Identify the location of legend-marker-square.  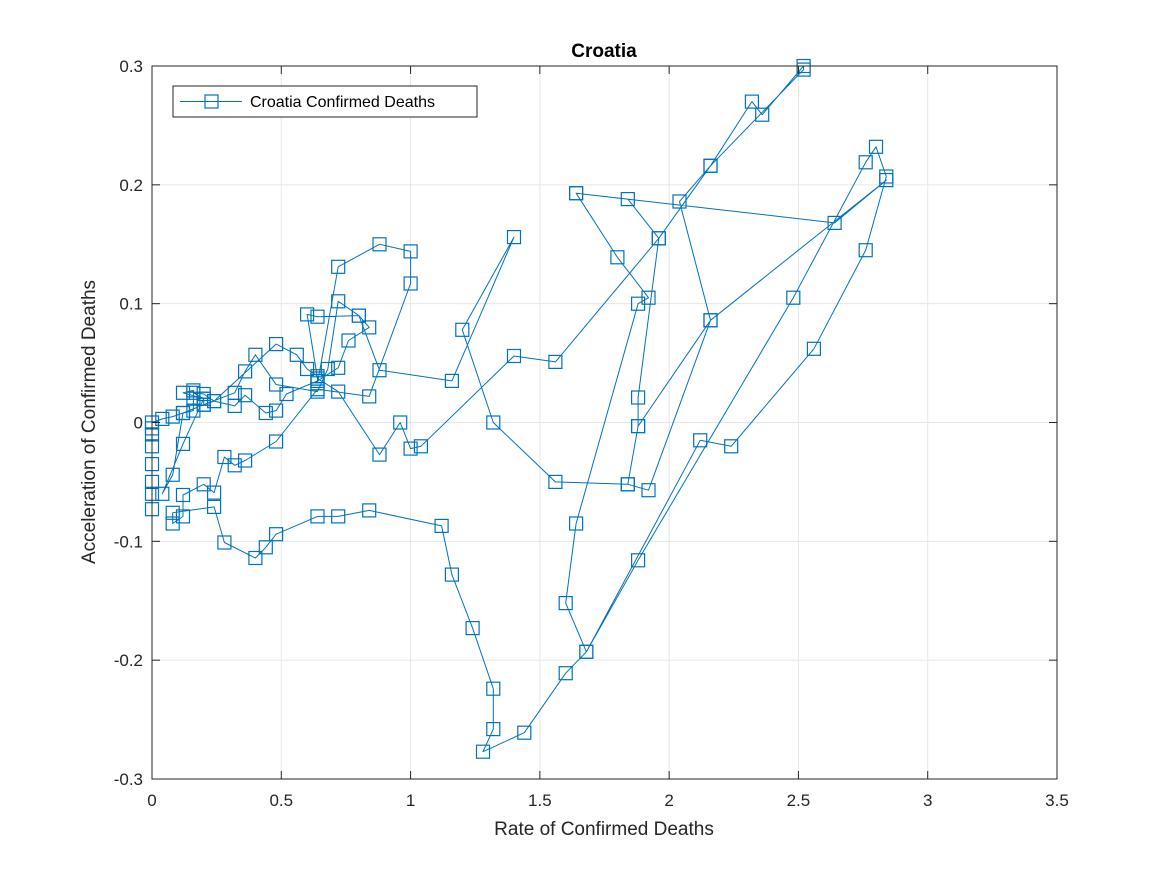
(211, 101).